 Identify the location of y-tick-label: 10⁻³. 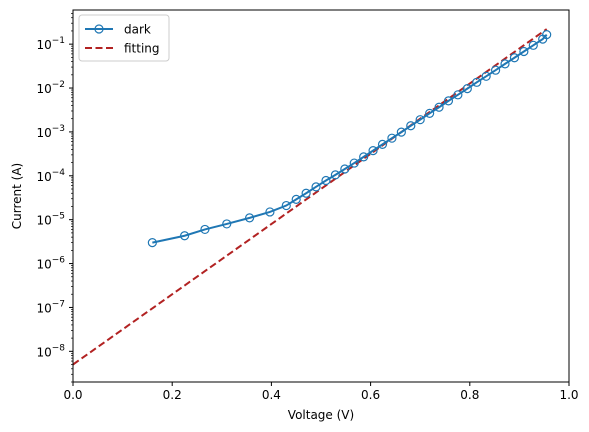
(50, 132).